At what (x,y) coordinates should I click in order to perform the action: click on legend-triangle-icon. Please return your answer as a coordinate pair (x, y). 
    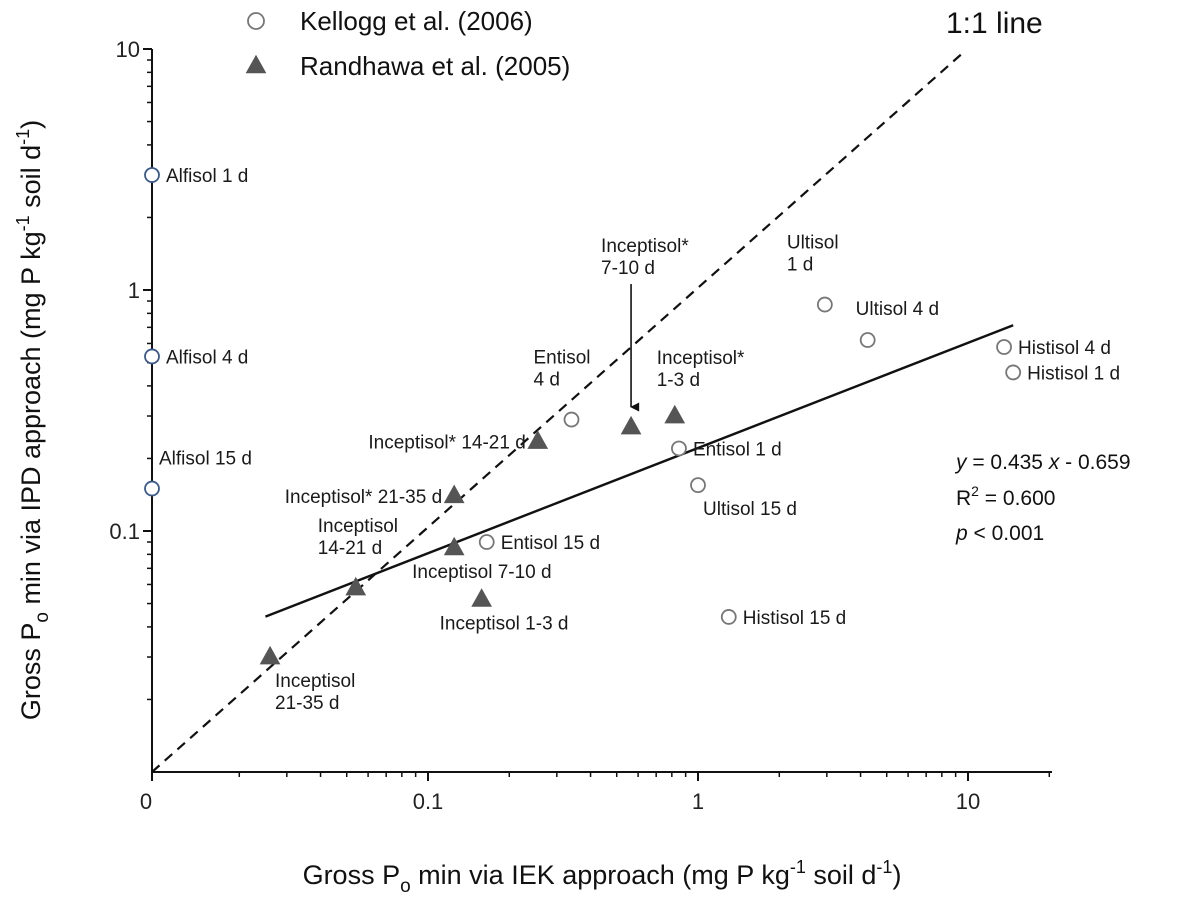
    Looking at the image, I should click on (256, 64).